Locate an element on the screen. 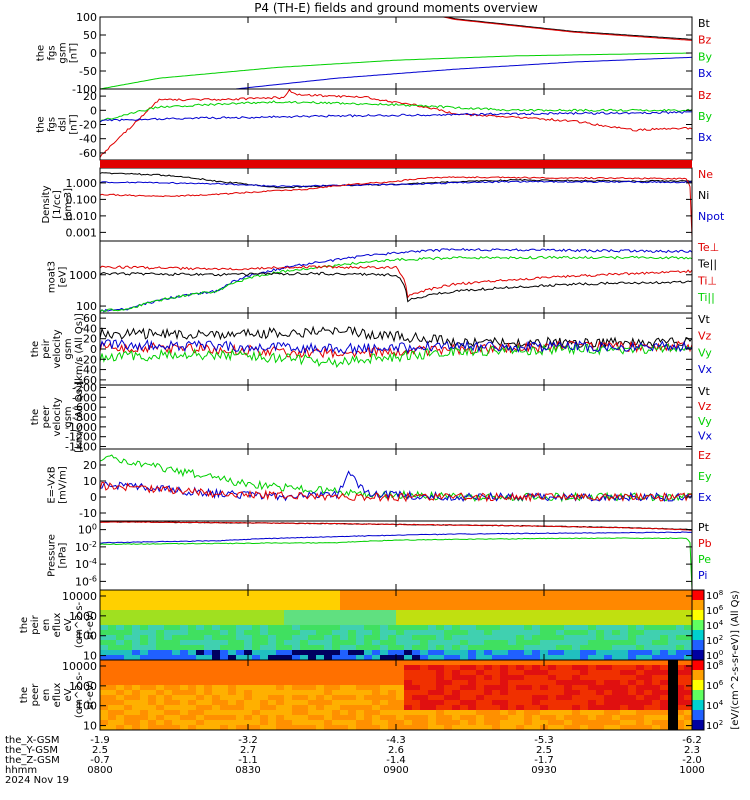 The image size is (750, 800). y-axis-label-line: dsl is located at coordinates (63, 124).